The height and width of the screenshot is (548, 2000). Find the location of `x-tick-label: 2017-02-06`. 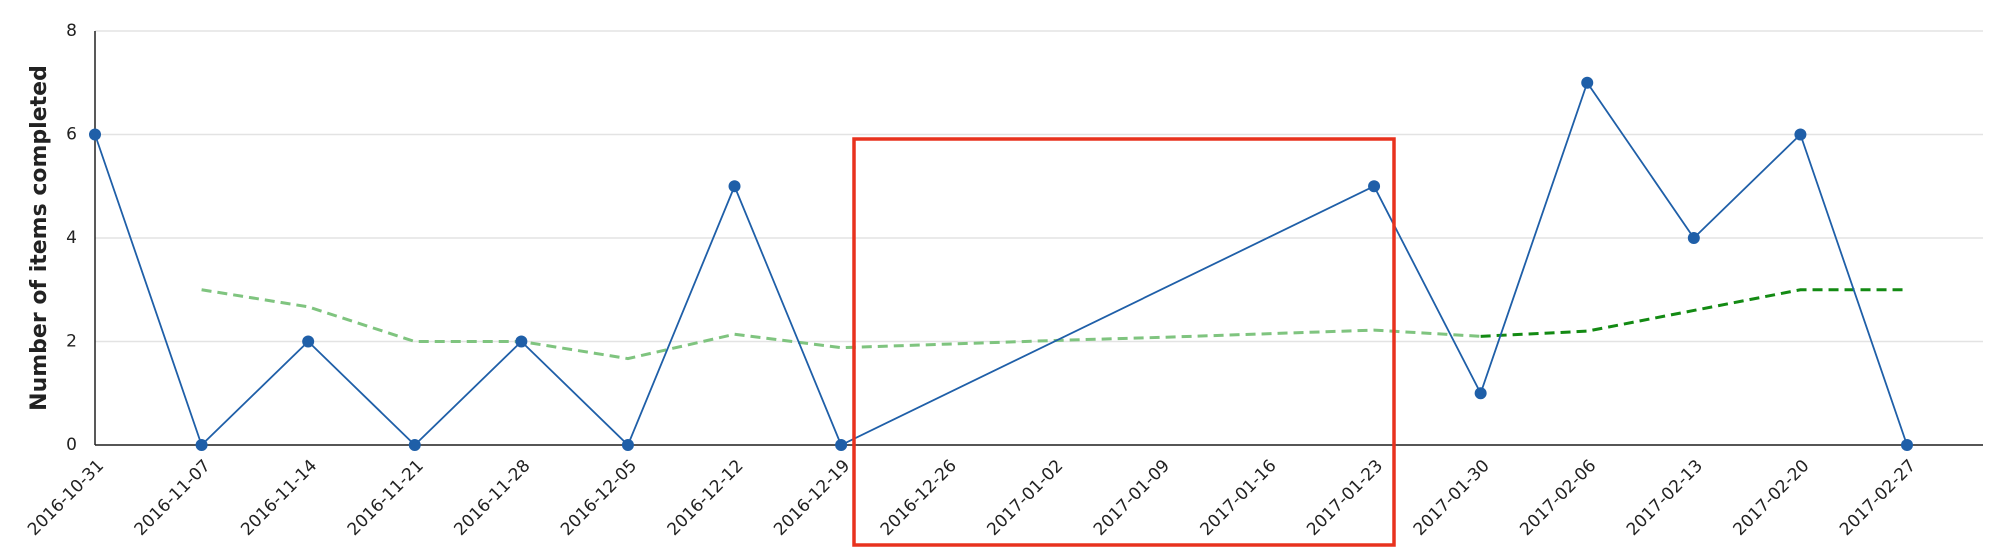

x-tick-label: 2017-02-06 is located at coordinates (1558, 498).